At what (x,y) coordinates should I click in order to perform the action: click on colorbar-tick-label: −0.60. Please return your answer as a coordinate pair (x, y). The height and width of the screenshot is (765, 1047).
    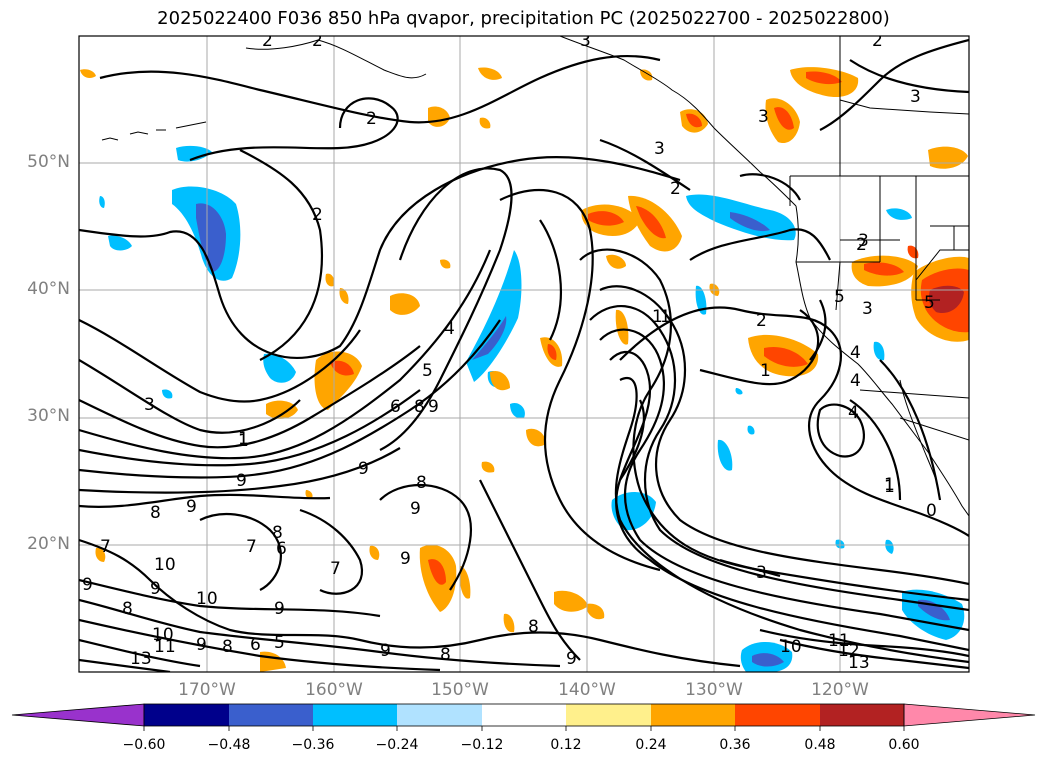
    Looking at the image, I should click on (144, 745).